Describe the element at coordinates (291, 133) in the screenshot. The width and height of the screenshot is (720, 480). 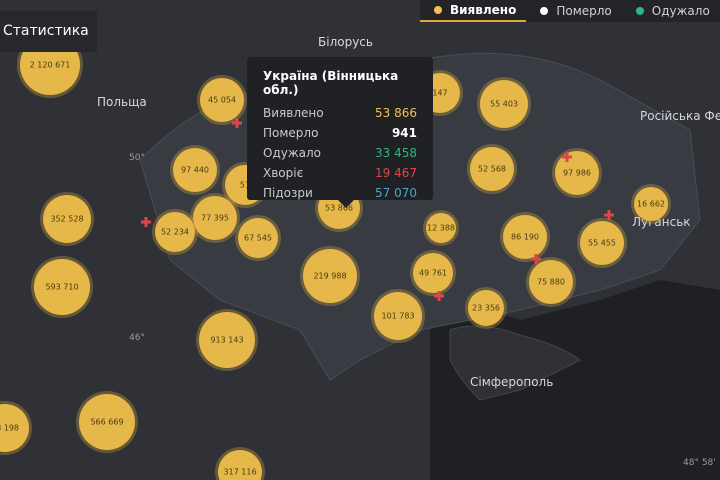
I see `row-label: Померло` at that location.